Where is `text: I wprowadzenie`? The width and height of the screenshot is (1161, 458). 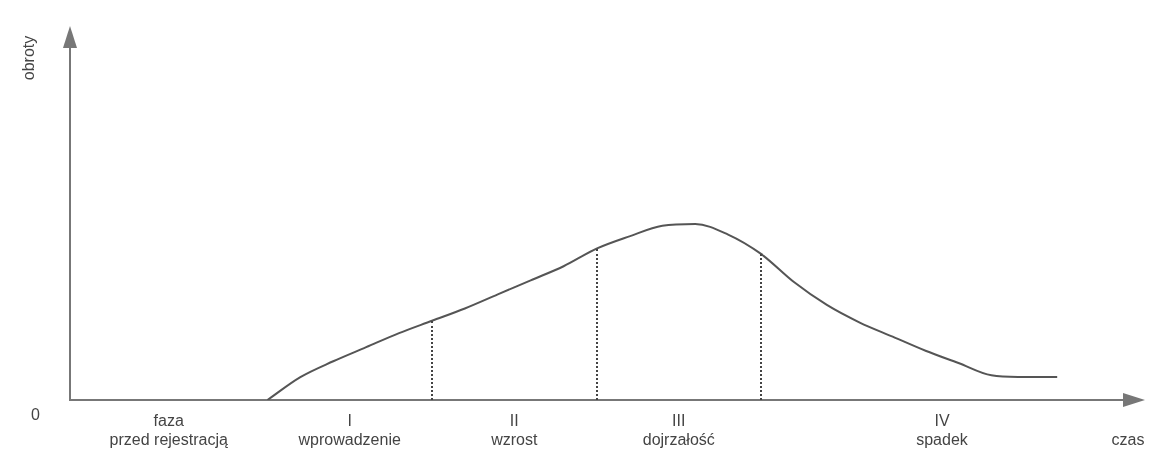 text: I wprowadzenie is located at coordinates (349, 430).